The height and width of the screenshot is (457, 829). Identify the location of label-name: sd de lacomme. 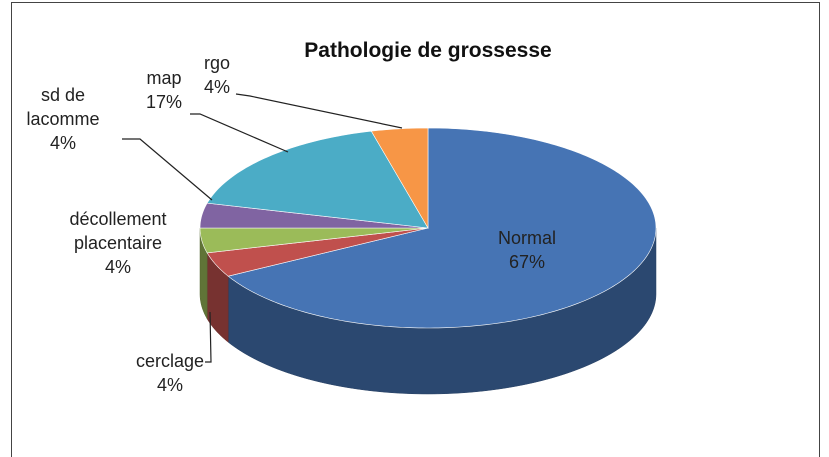
(63, 107).